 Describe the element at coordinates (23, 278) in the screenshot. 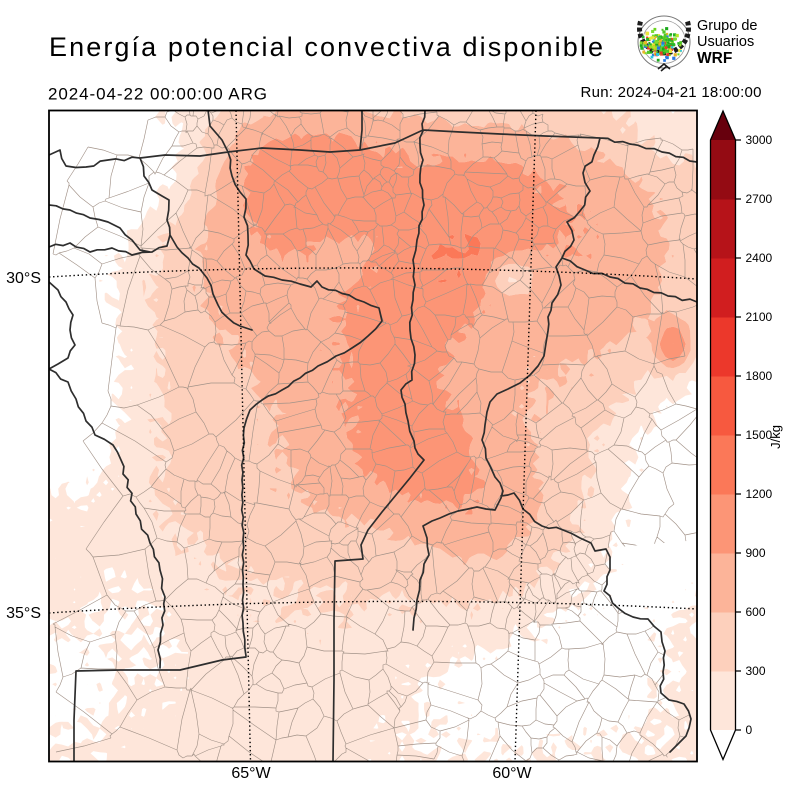

I see `svg-text: 30°S` at that location.